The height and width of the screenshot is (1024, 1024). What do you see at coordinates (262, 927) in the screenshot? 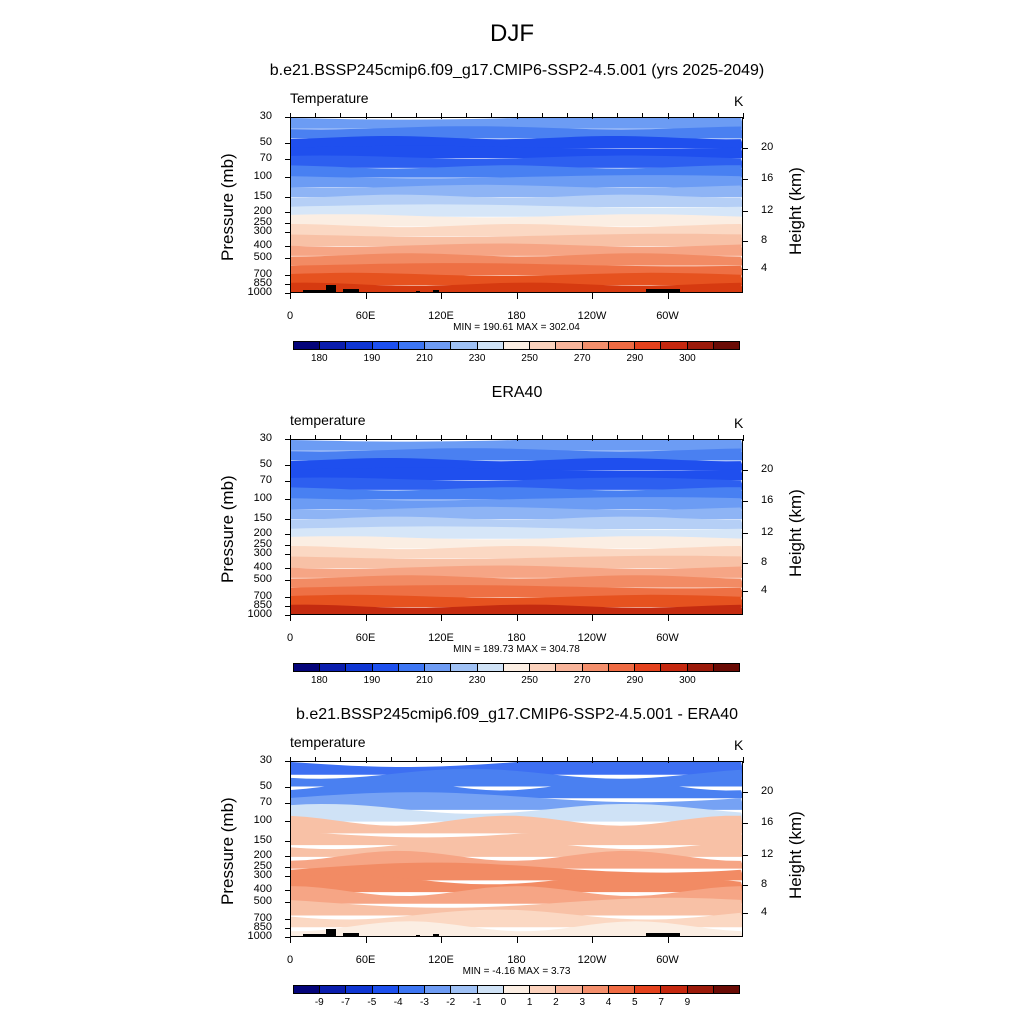
I see `y-tick-label: 850` at bounding box center [262, 927].